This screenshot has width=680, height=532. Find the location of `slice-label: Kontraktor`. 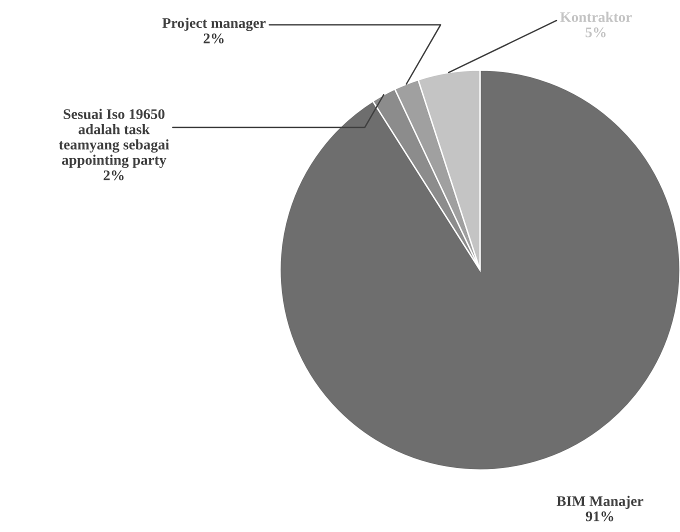

slice-label: Kontraktor is located at coordinates (596, 17).